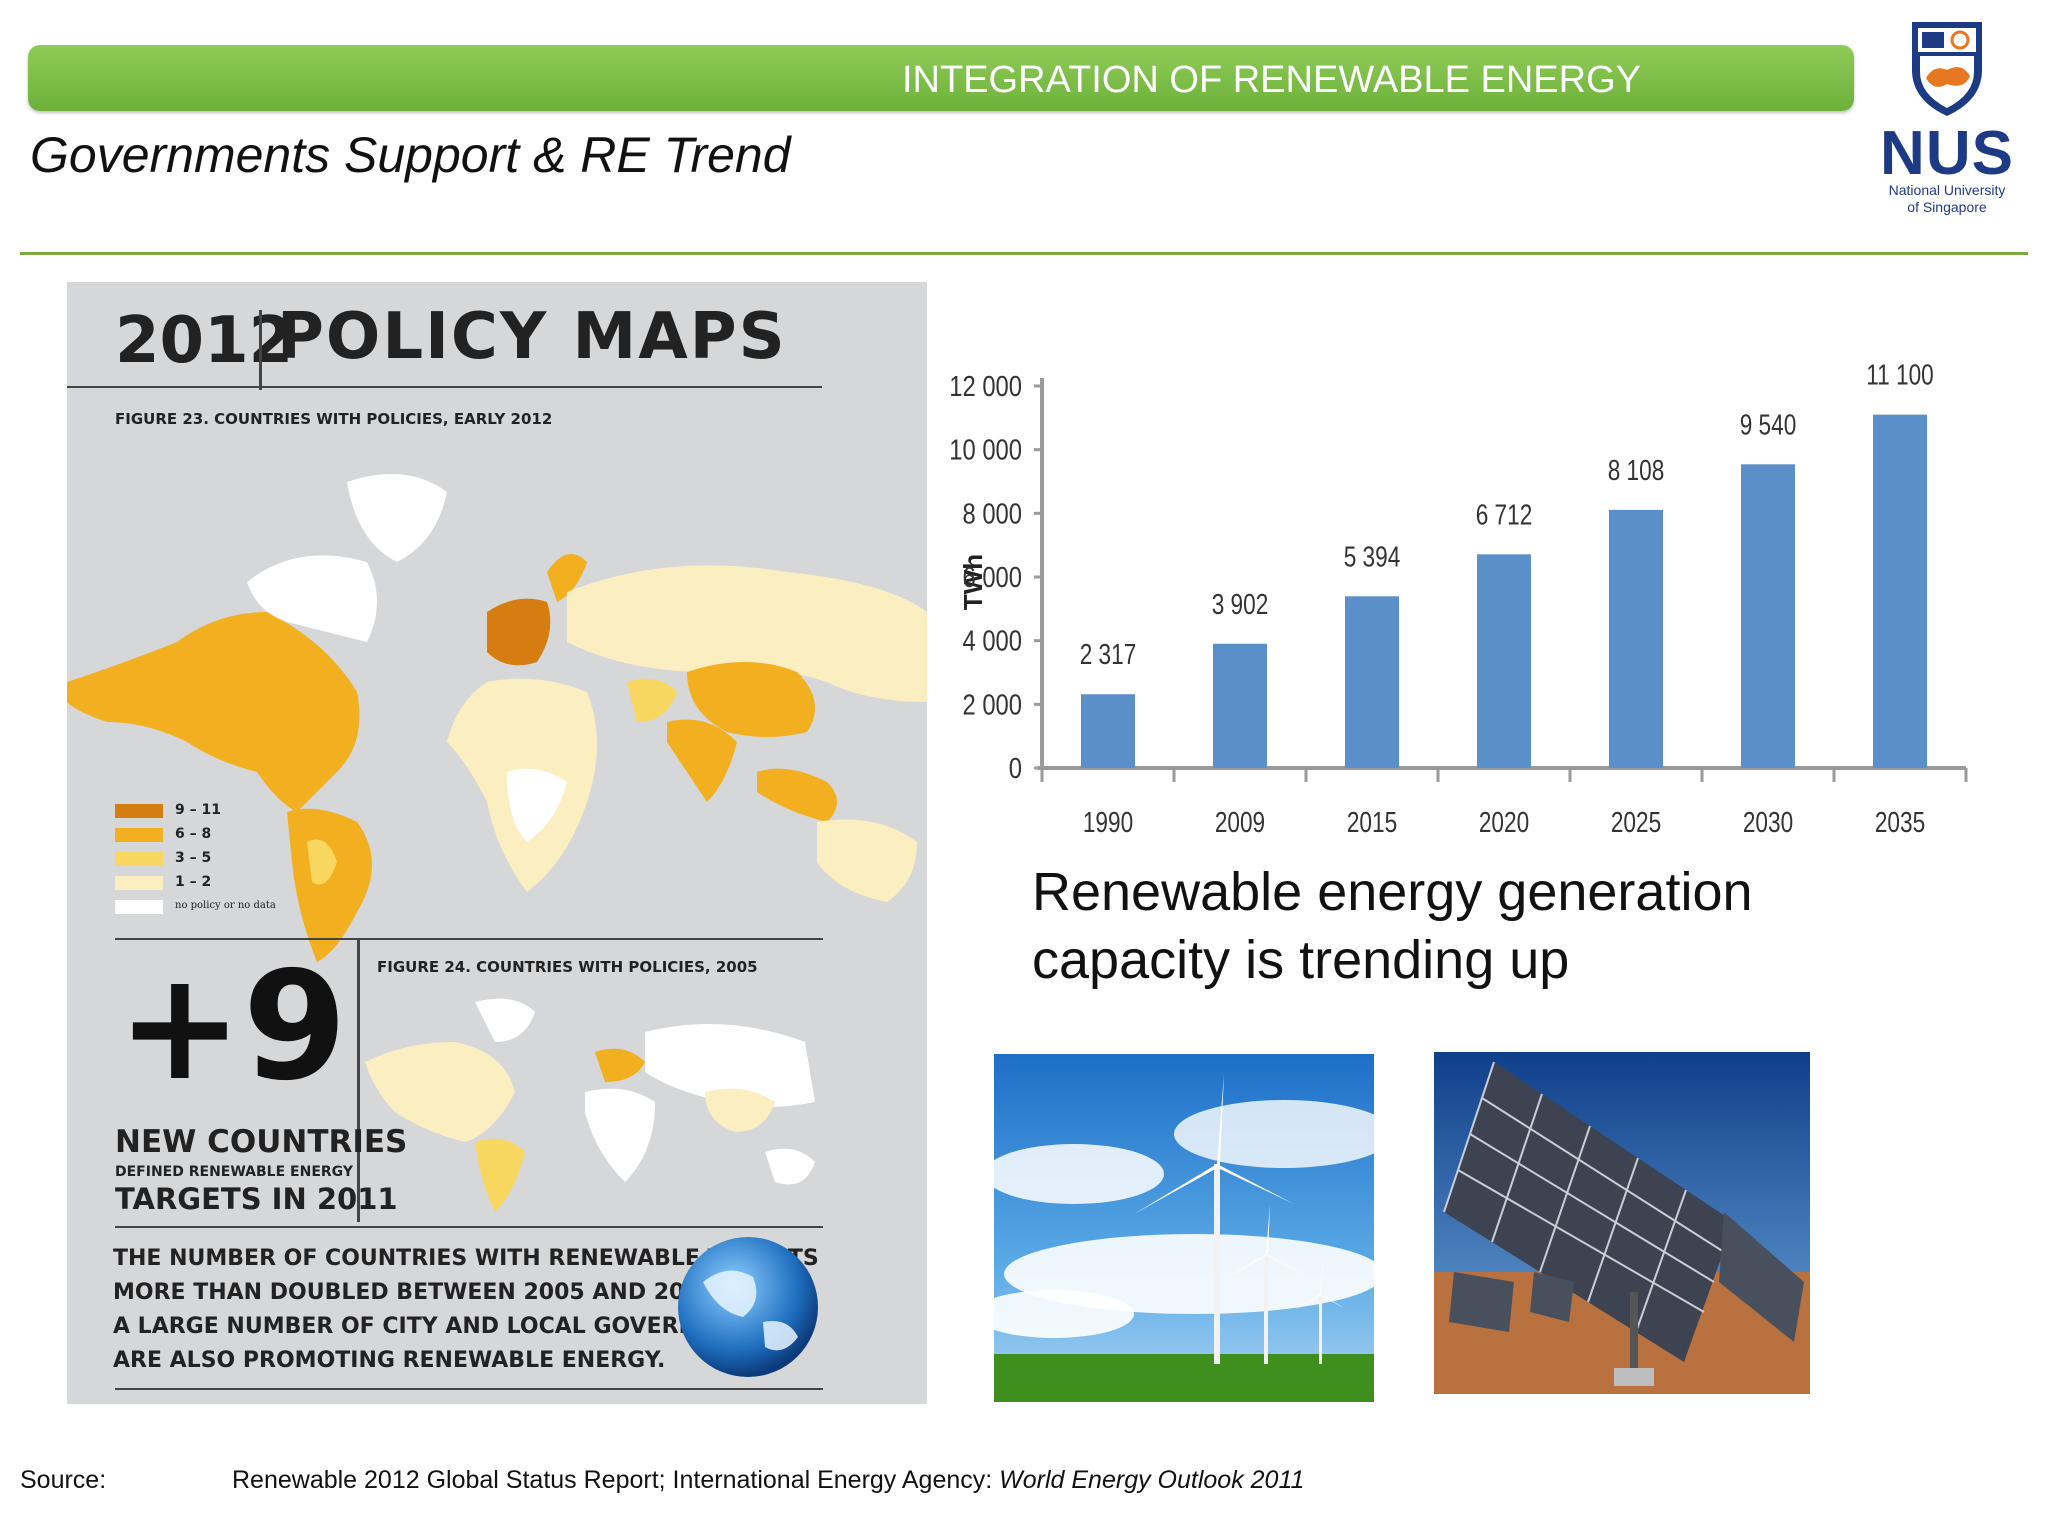 The image size is (2048, 1536). What do you see at coordinates (1271, 80) in the screenshot?
I see `banner-title: INTEGRATION OF RENEWABLE ENERGY` at bounding box center [1271, 80].